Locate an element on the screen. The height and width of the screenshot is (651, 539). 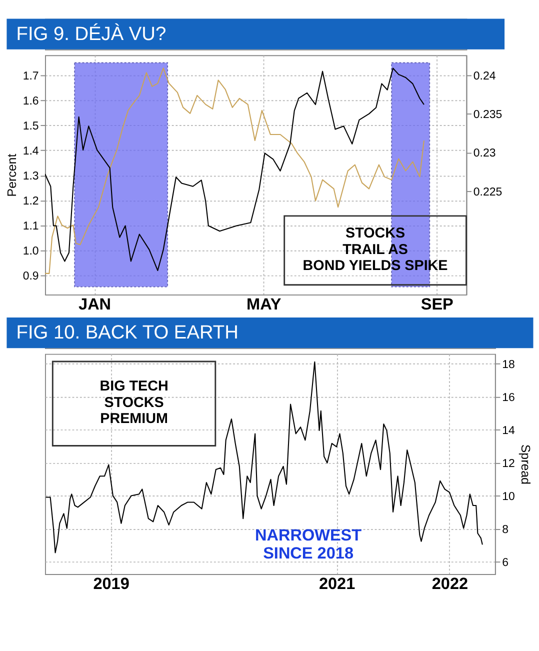
y-tick-label: 0.9 is located at coordinates (30, 276).